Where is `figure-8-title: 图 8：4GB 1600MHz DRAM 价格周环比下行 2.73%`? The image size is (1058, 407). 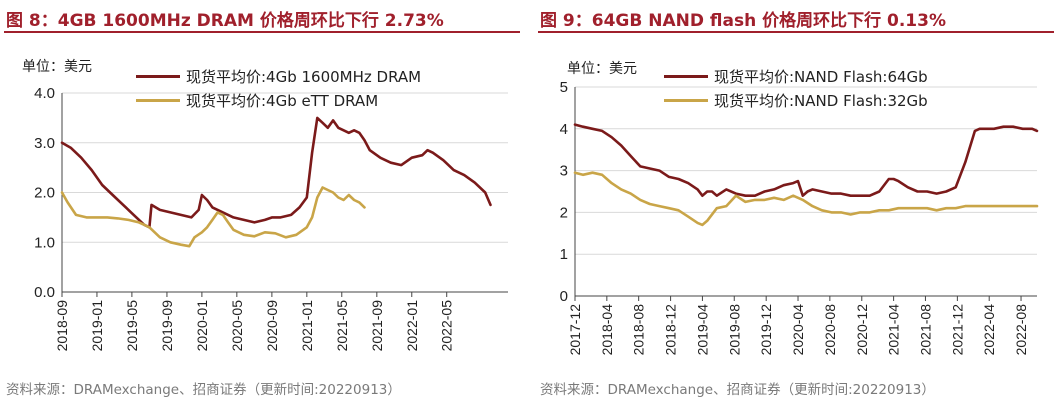 figure-8-title: 图 8：4GB 1600MHz DRAM 价格周环比下行 2.73% is located at coordinates (225, 21).